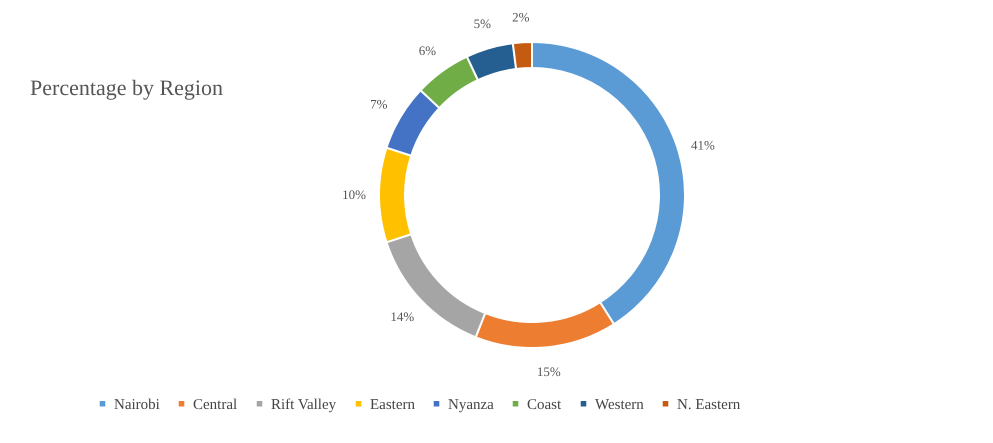  What do you see at coordinates (137, 404) in the screenshot?
I see `legend-label: Nairobi` at bounding box center [137, 404].